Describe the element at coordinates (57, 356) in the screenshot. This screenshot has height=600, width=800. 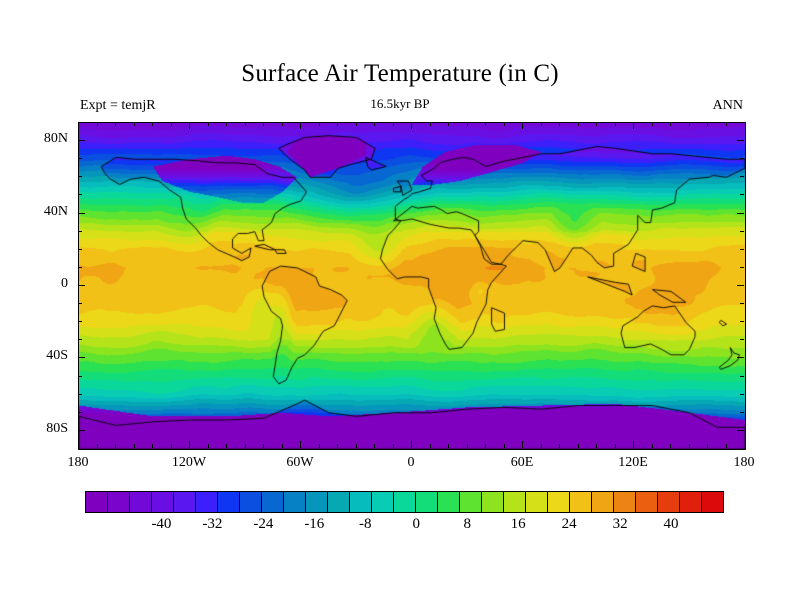
I see `latitude-label: 40S` at that location.